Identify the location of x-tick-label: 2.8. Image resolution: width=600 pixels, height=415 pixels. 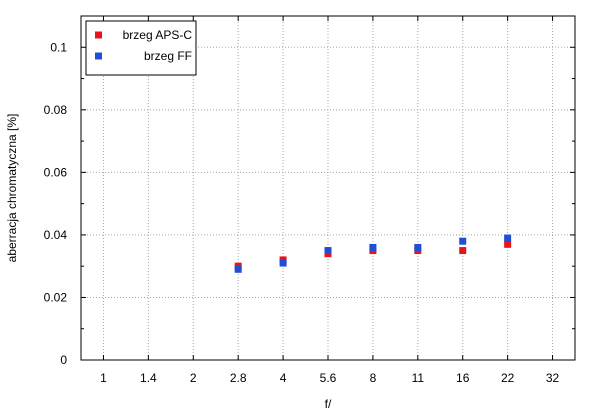
(238, 378).